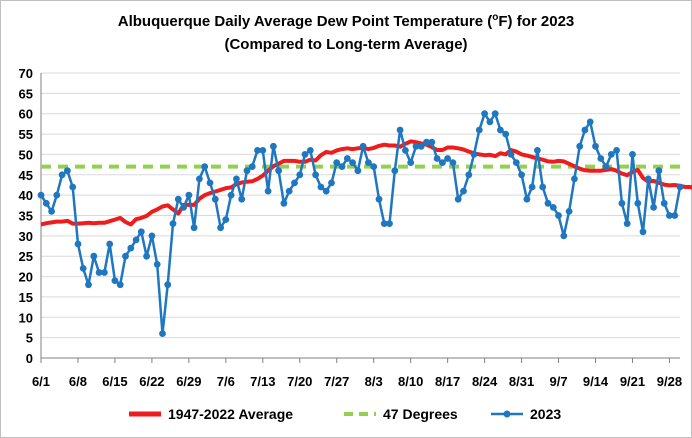 This screenshot has height=438, width=692. Describe the element at coordinates (29, 358) in the screenshot. I see `y-tick-label: 0` at that location.